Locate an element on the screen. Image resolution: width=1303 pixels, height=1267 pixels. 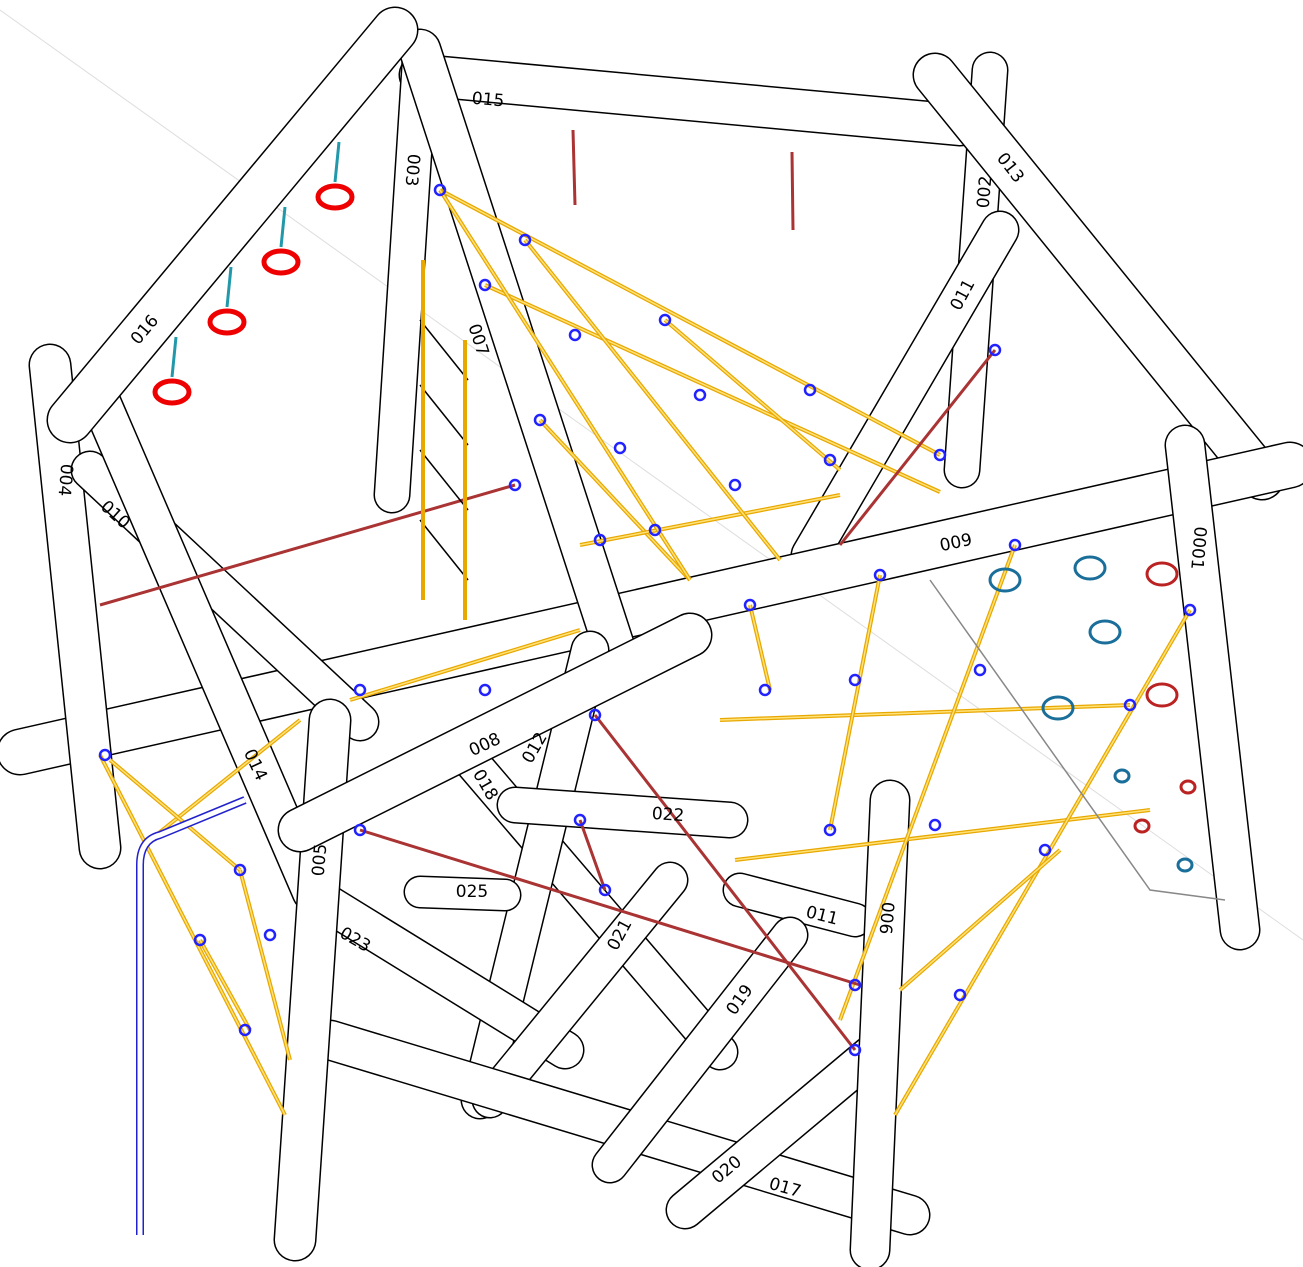
part-label: 005 is located at coordinates (320, 860).